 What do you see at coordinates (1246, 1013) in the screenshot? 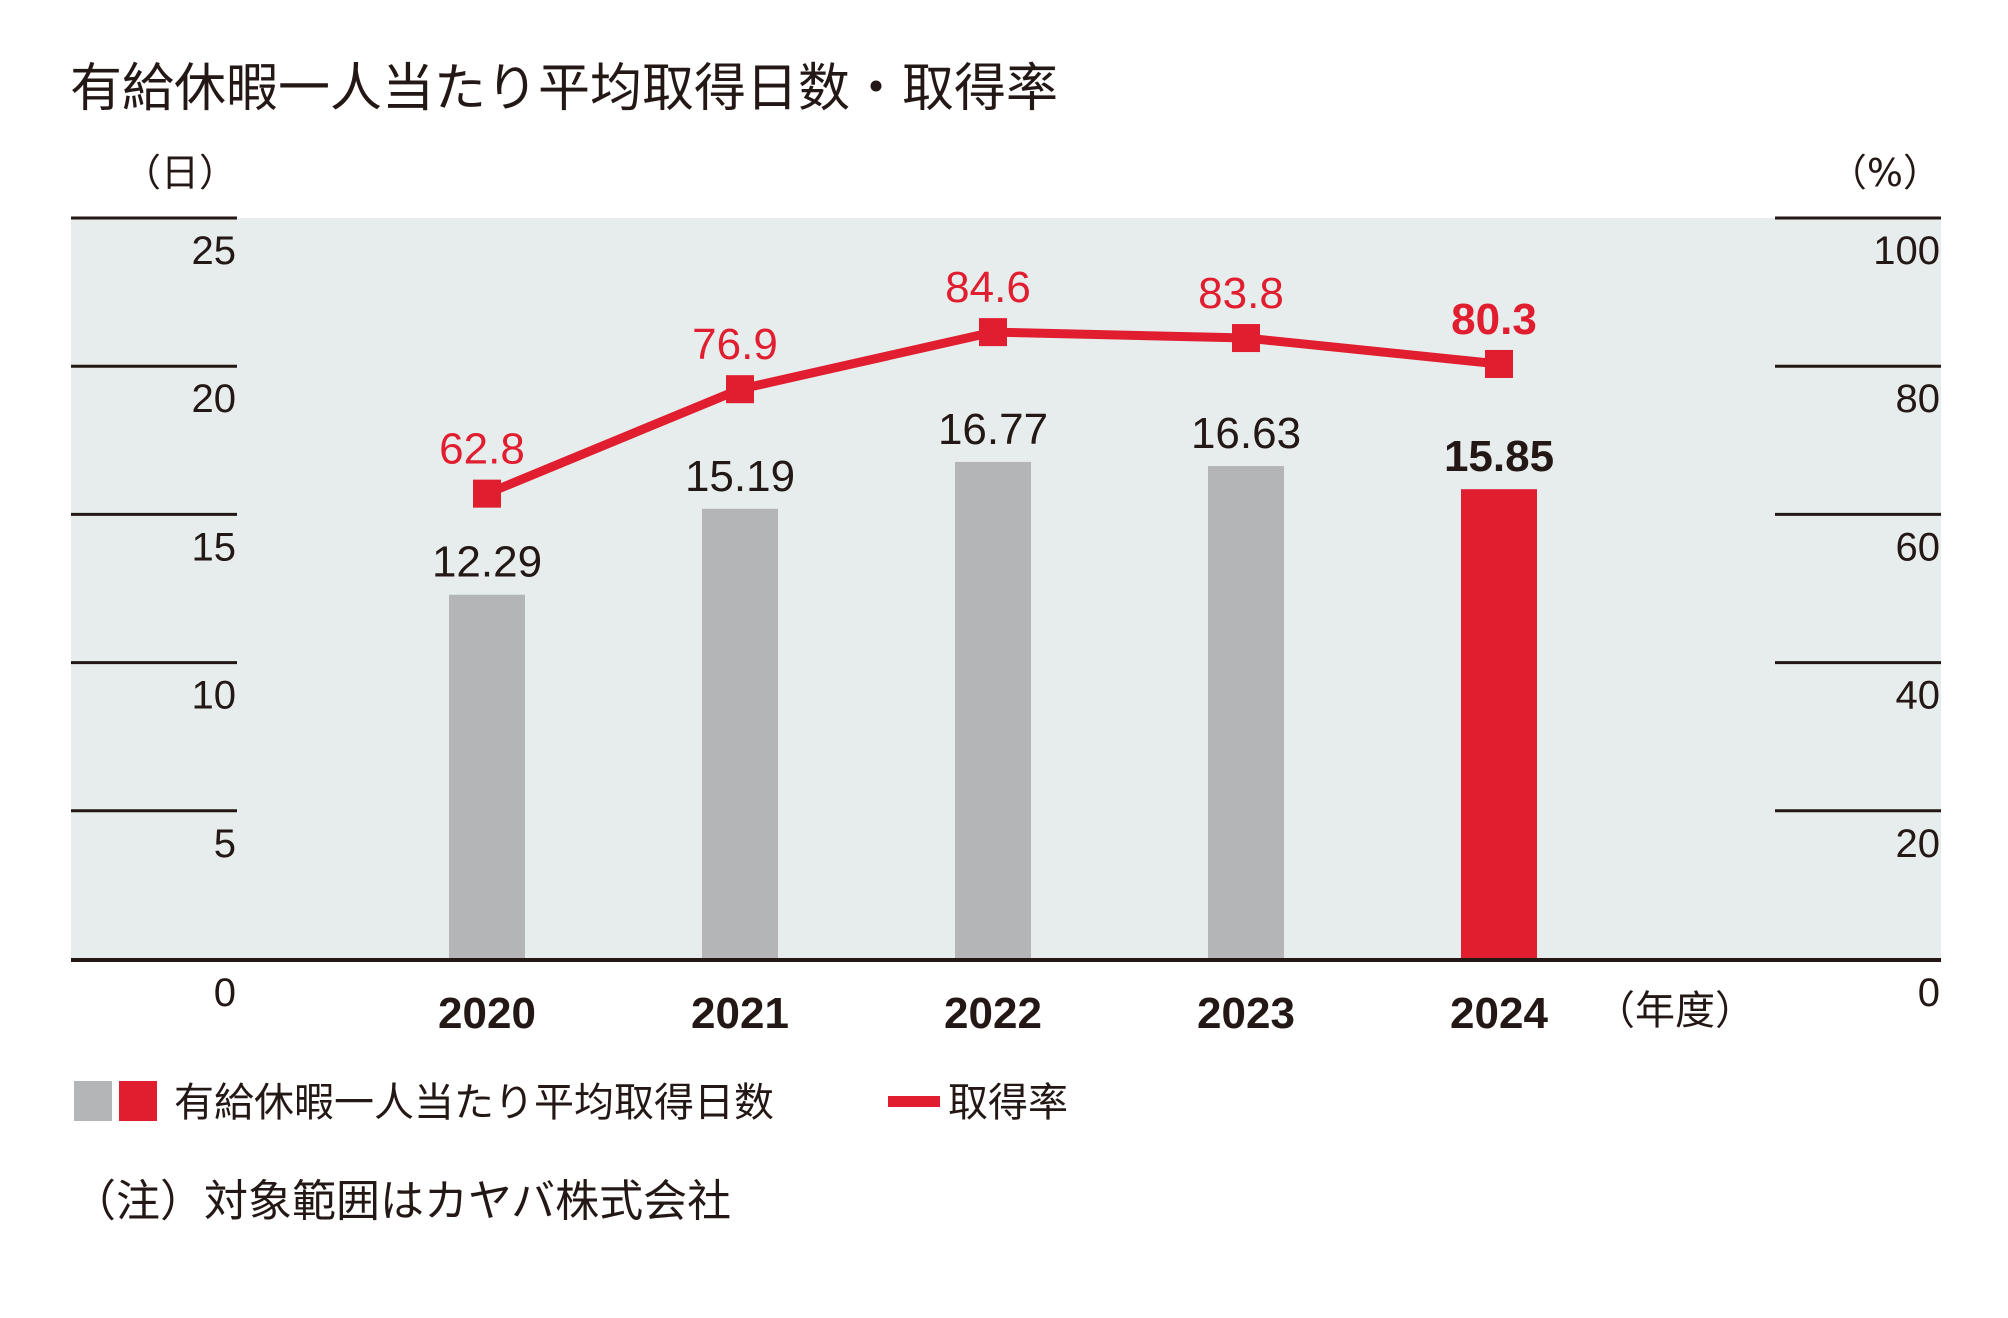
I see `x-tick-label: 2023` at bounding box center [1246, 1013].